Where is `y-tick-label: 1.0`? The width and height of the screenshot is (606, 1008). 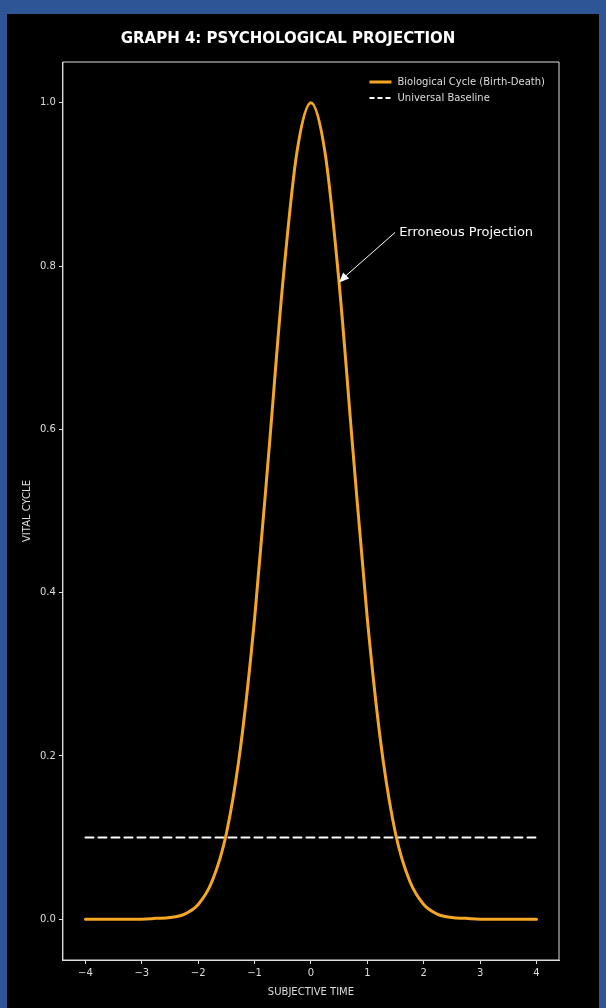 y-tick-label: 1.0 is located at coordinates (48, 102).